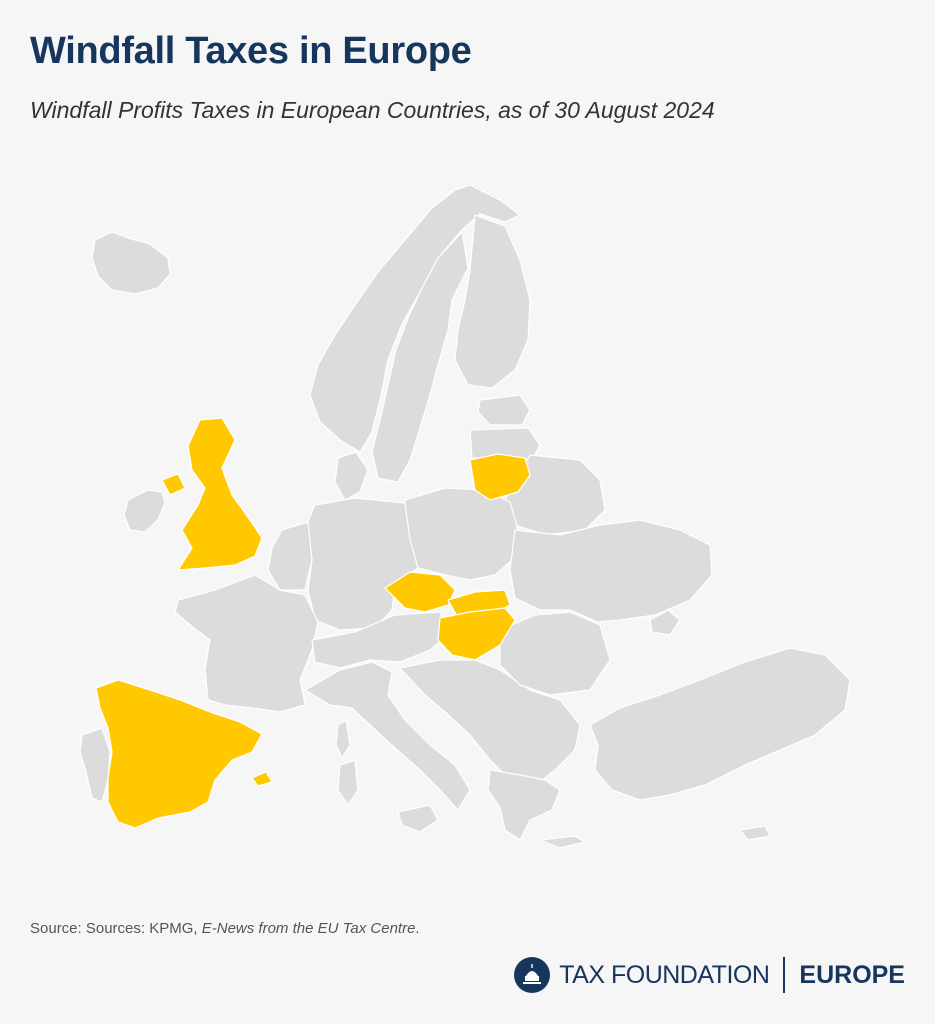 The image size is (935, 1024). Describe the element at coordinates (611, 571) in the screenshot. I see `country-ukraine` at that location.